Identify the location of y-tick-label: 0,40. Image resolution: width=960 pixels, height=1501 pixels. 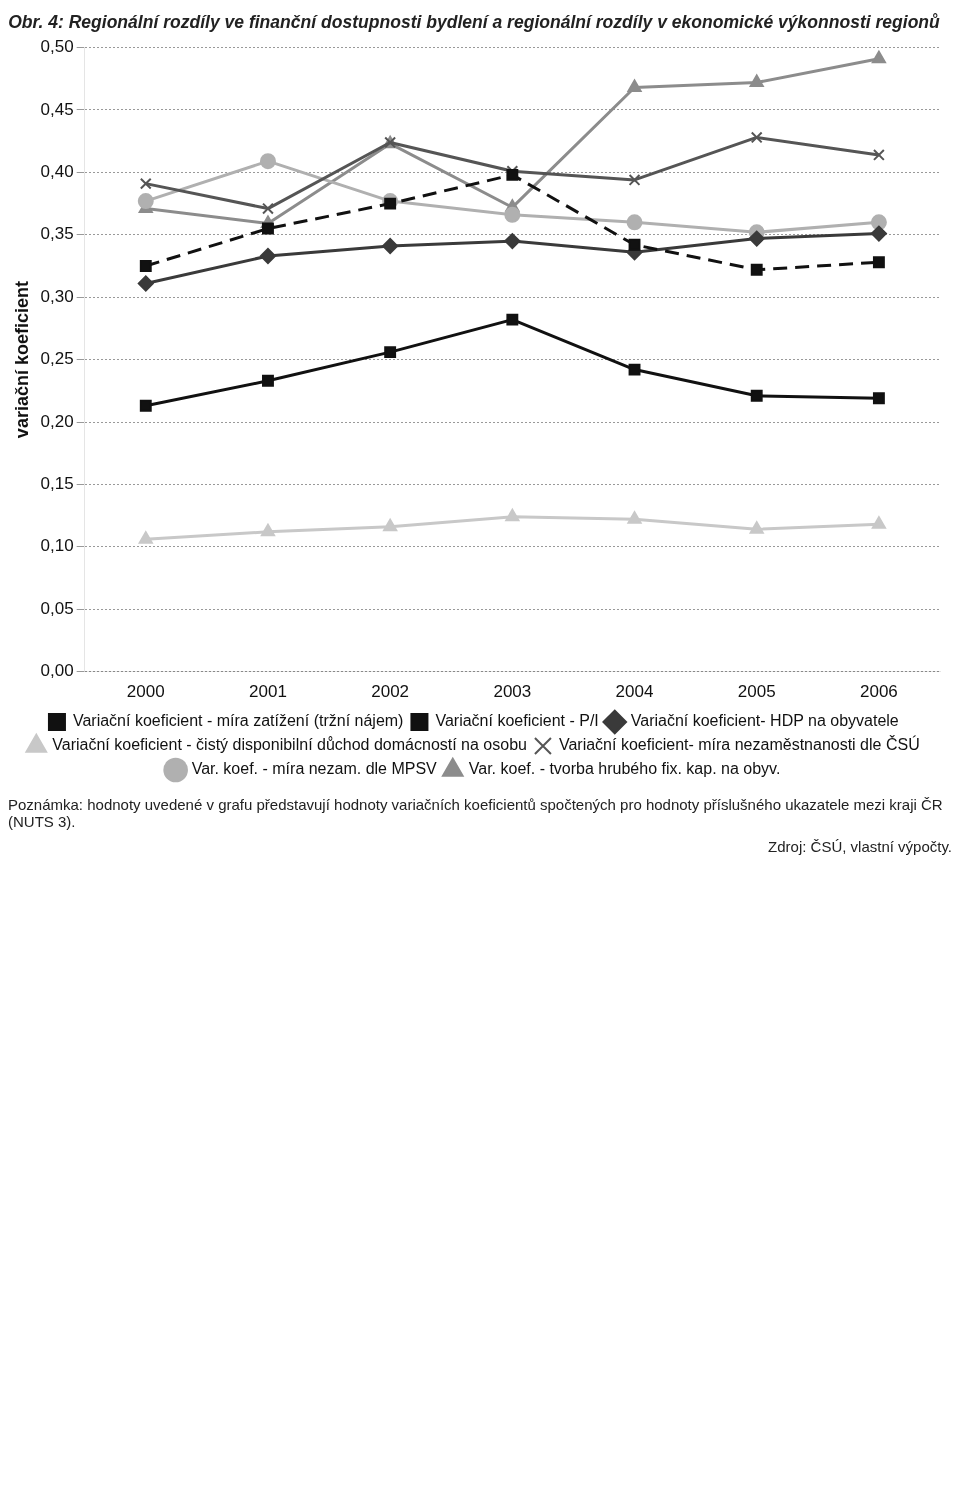
(57, 172).